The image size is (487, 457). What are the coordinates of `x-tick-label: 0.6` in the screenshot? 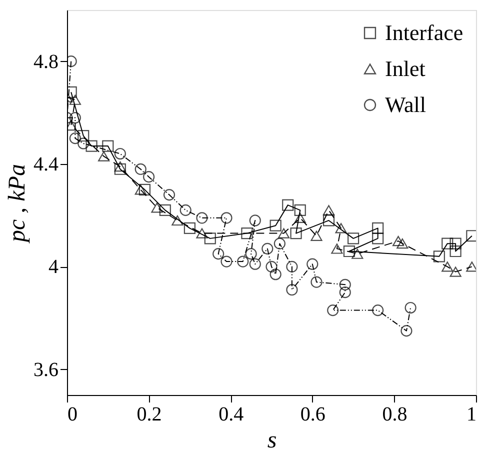 It's located at (313, 415).